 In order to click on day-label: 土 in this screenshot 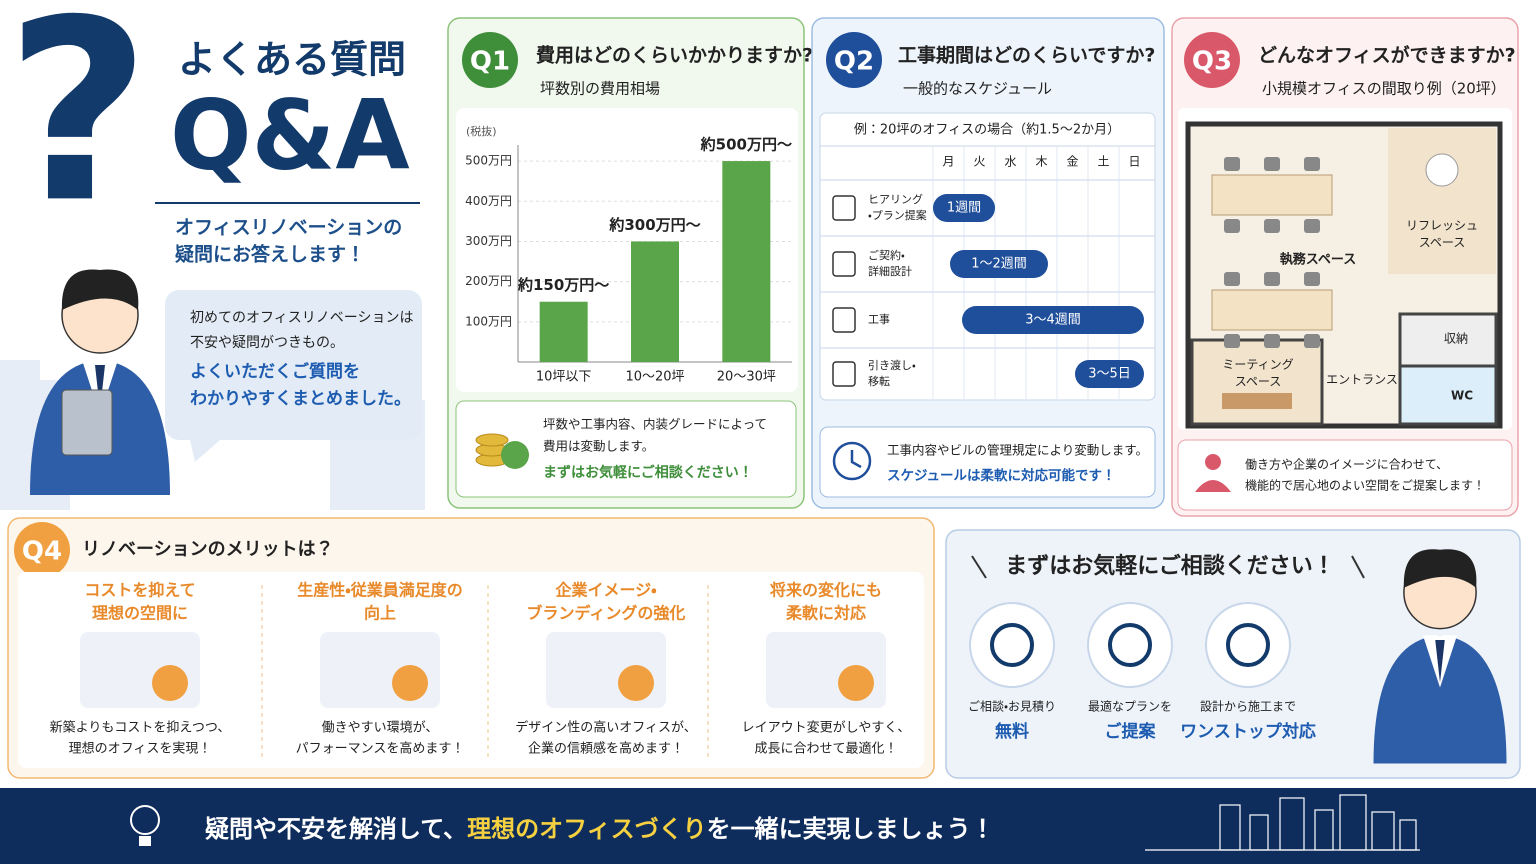, I will do `click(1103, 162)`.